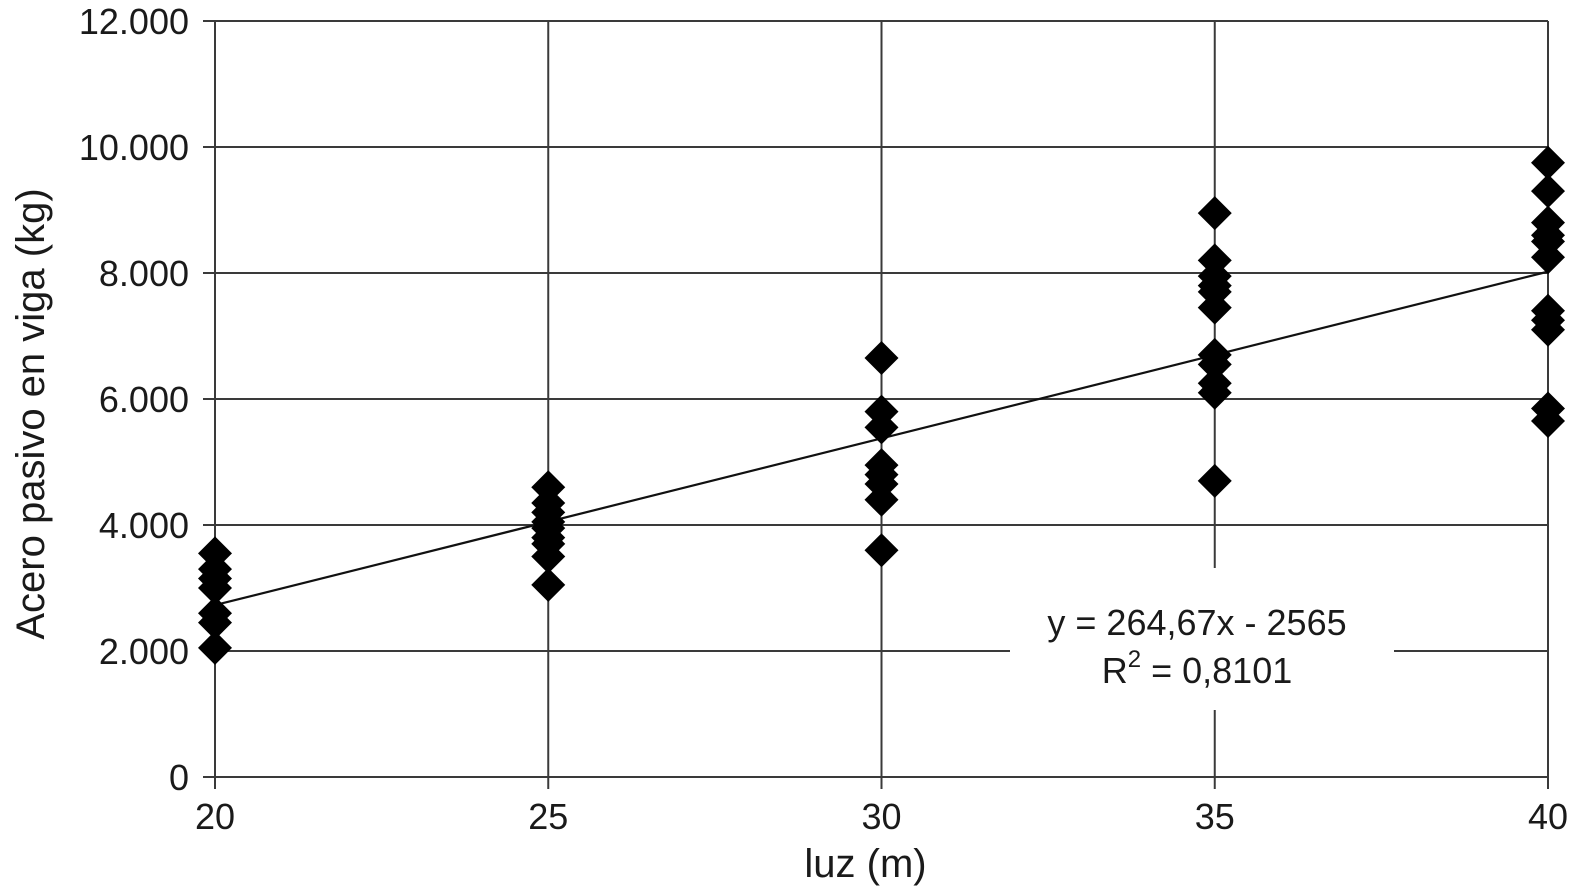  I want to click on x-tick-label: 30, so click(881, 816).